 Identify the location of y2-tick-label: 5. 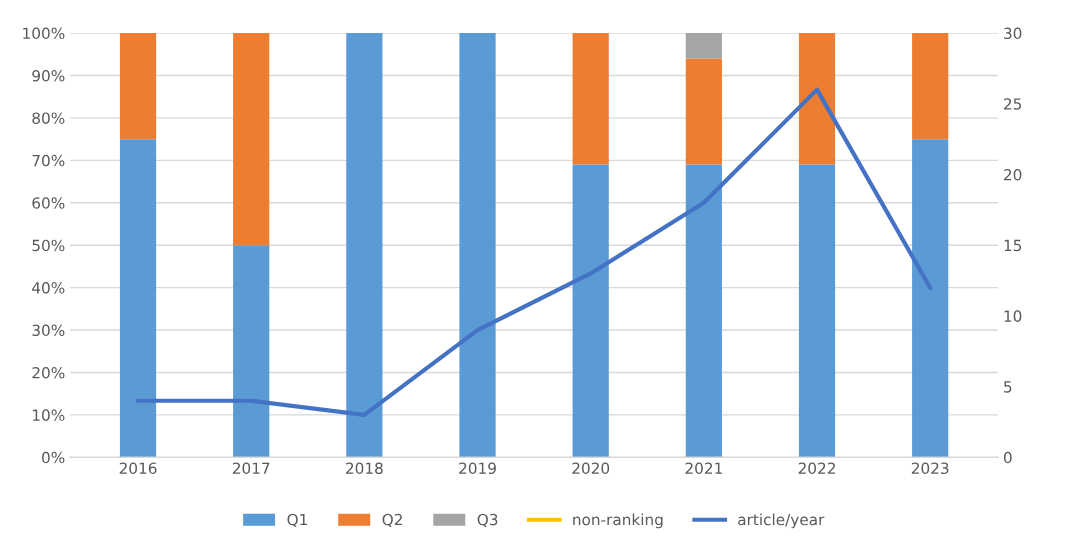
(1008, 387).